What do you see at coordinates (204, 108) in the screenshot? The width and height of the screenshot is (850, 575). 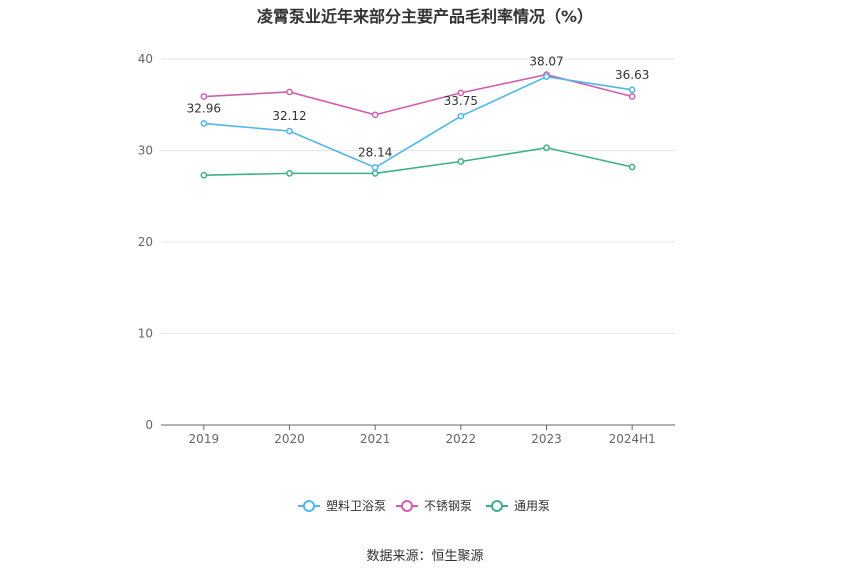 I see `data-label: 32.96` at bounding box center [204, 108].